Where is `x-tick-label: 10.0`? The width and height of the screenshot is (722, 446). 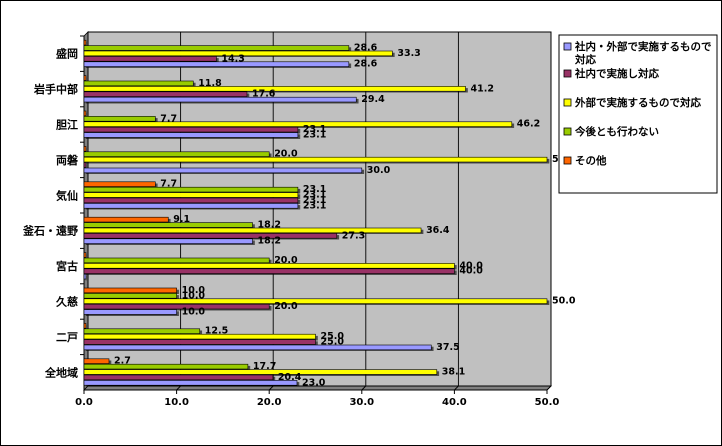
x-tick-label: 10.0 is located at coordinates (176, 402).